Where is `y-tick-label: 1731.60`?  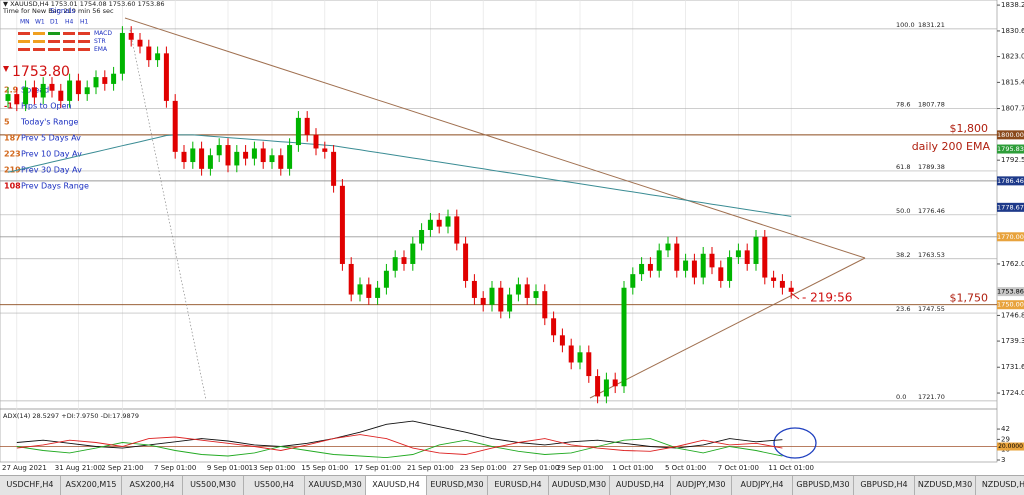
y-tick-label: 1731.60 is located at coordinates (1012, 367).